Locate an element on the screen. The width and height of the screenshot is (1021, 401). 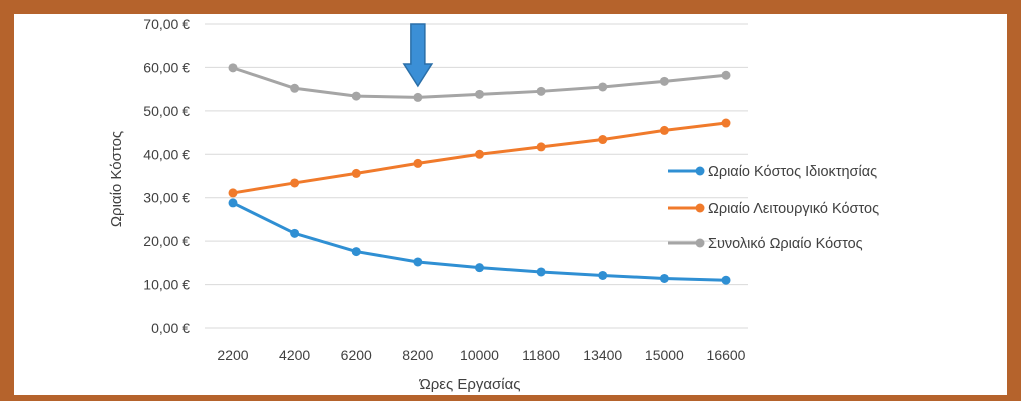
y-tick-label: 0,00 € is located at coordinates (170, 328).